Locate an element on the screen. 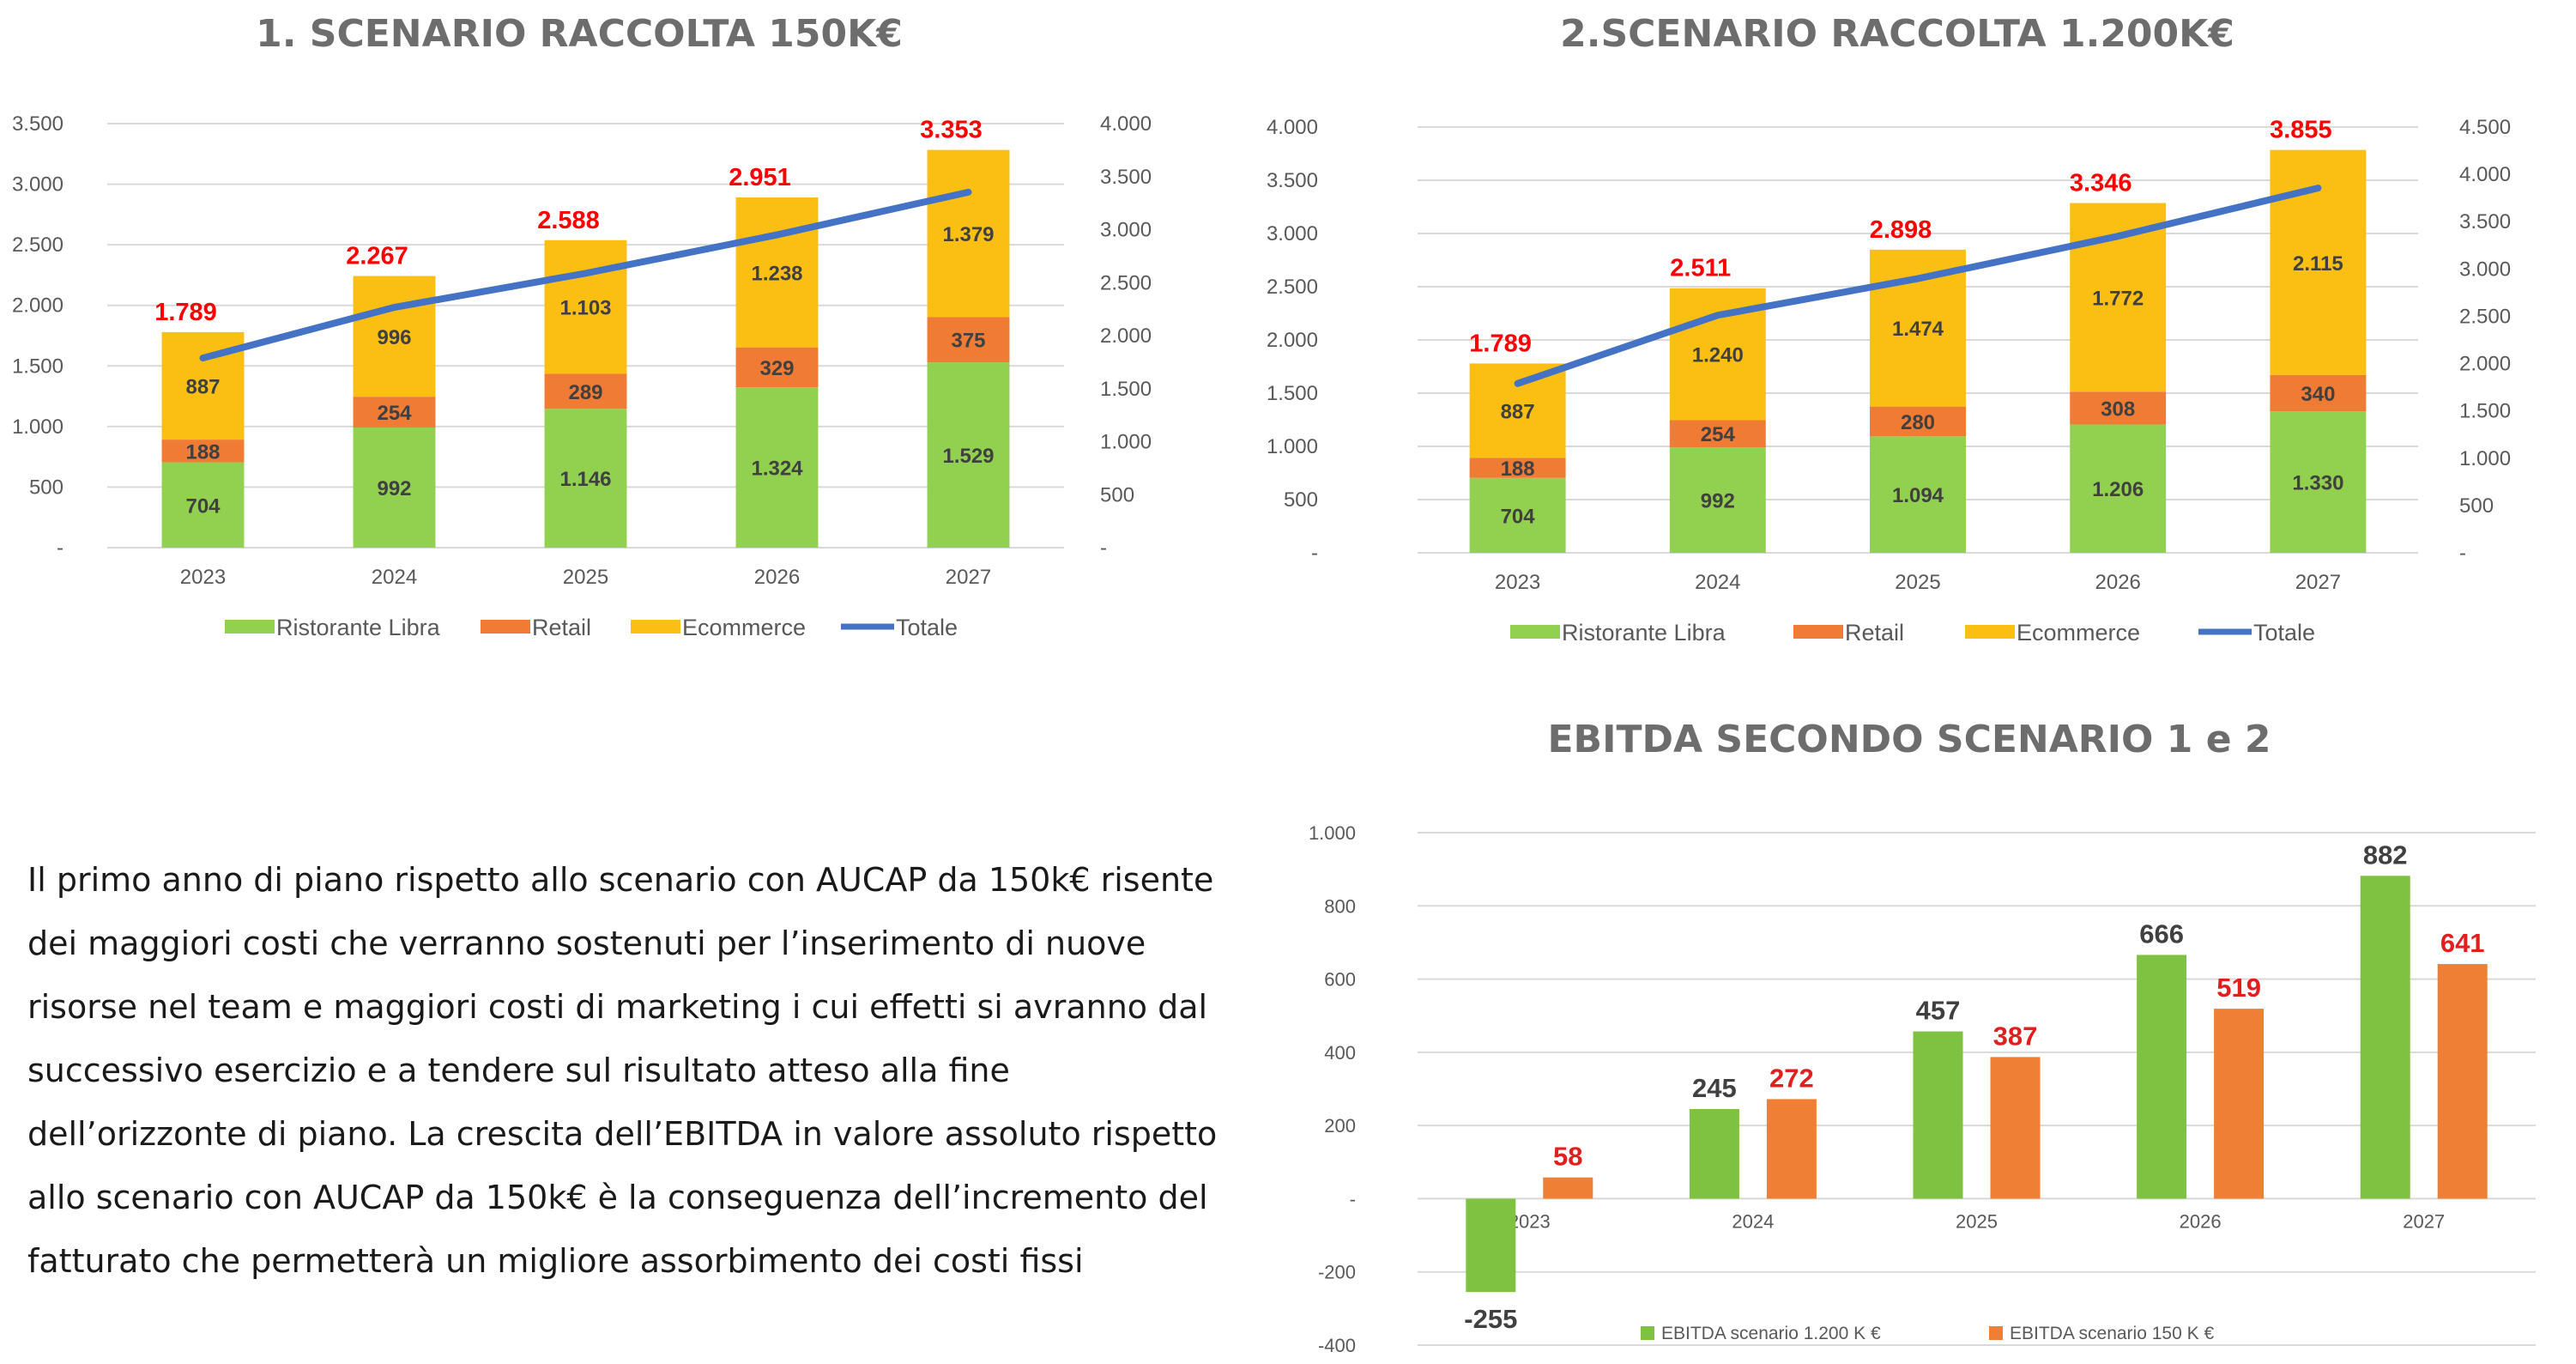 The height and width of the screenshot is (1364, 2576). c3-legend-label: EBITDA scenario 1.200 K € is located at coordinates (1771, 1333).